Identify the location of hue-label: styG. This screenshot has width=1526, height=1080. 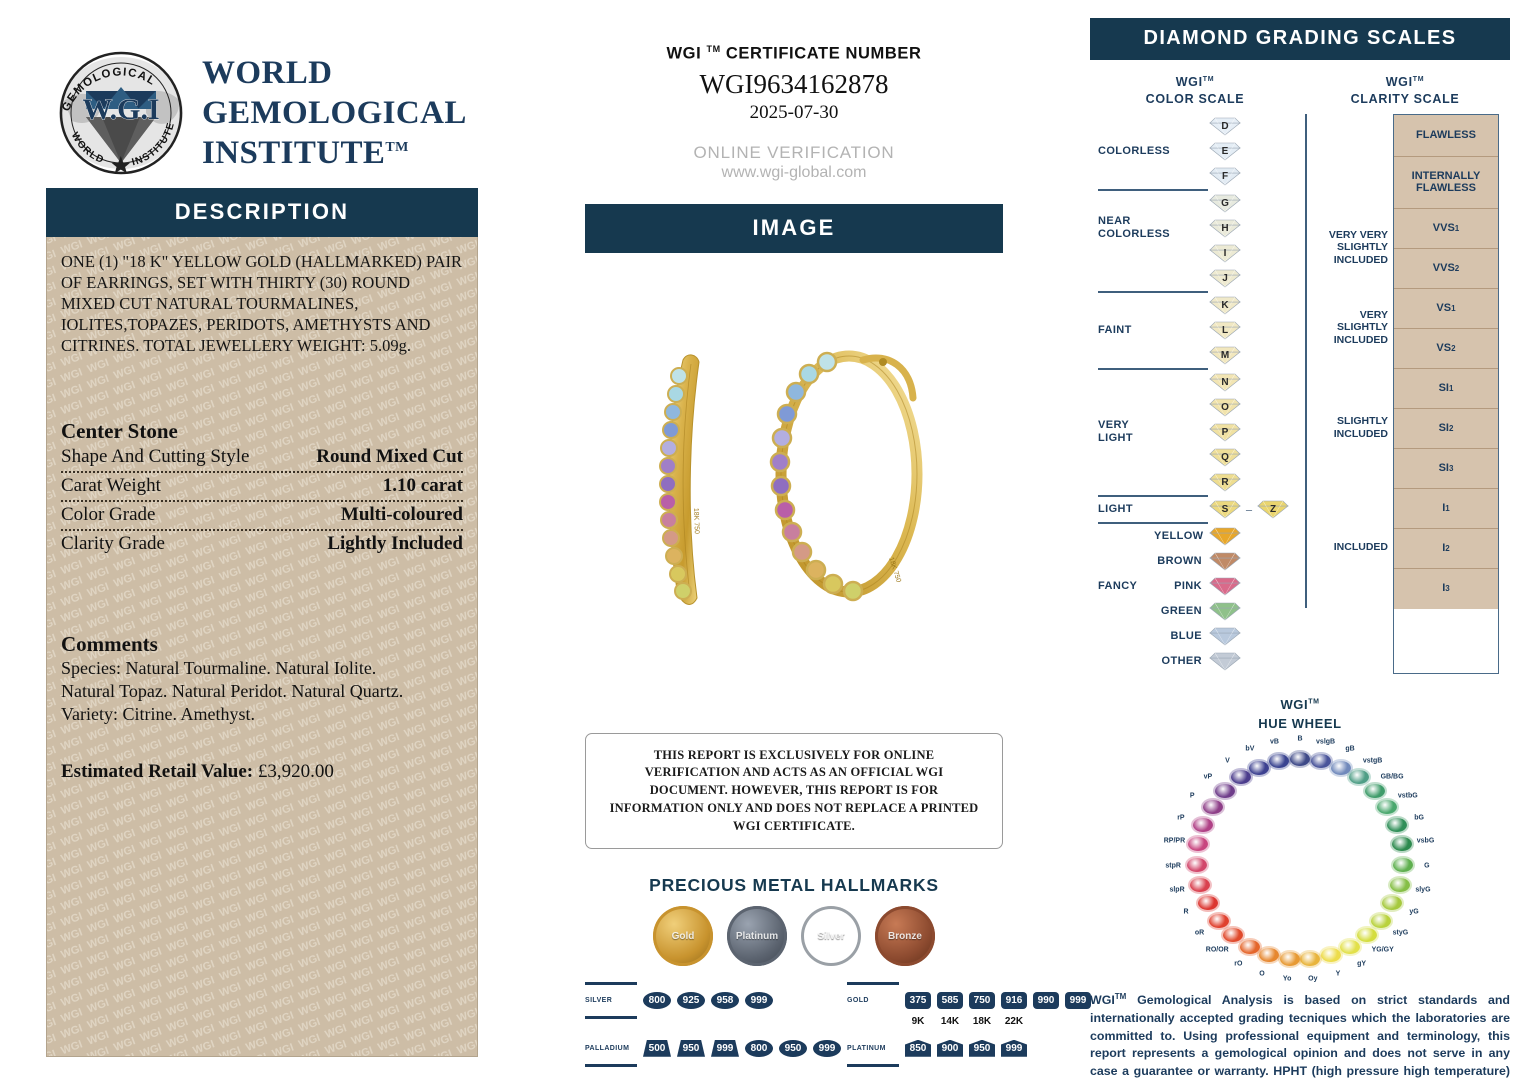
(1400, 933).